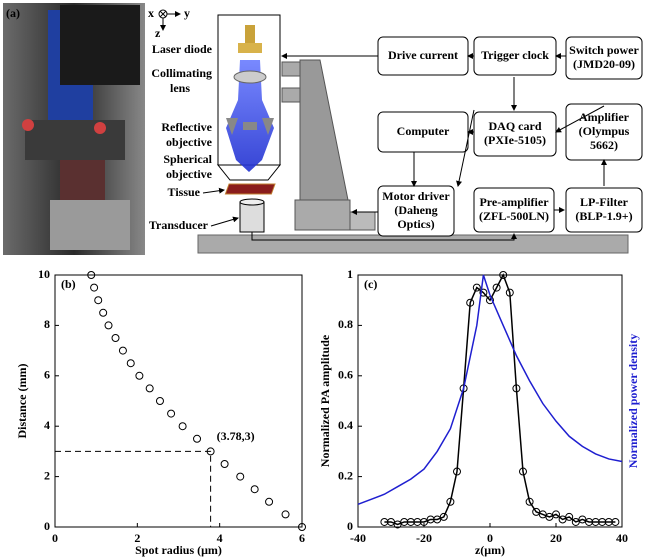 The width and height of the screenshot is (646, 558). Describe the element at coordinates (633, 401) in the screenshot. I see `y2-axis-label: Normalized power density` at that location.